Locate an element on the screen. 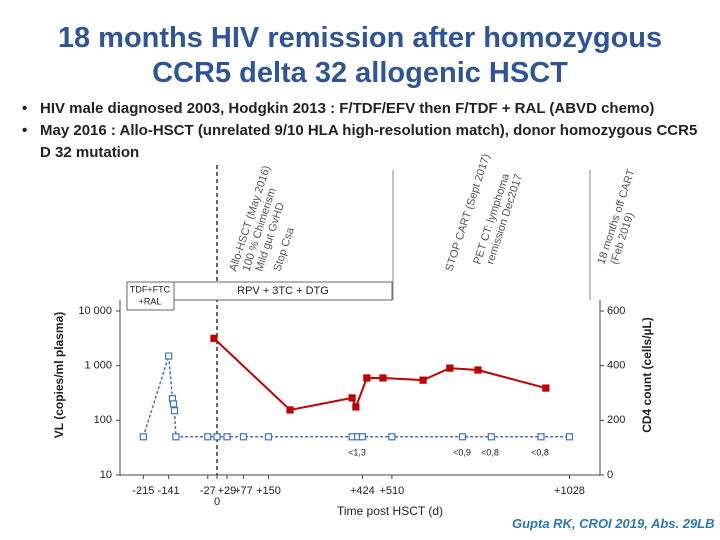 This screenshot has height=540, width=720. x-tick-label: -27 is located at coordinates (208, 491).